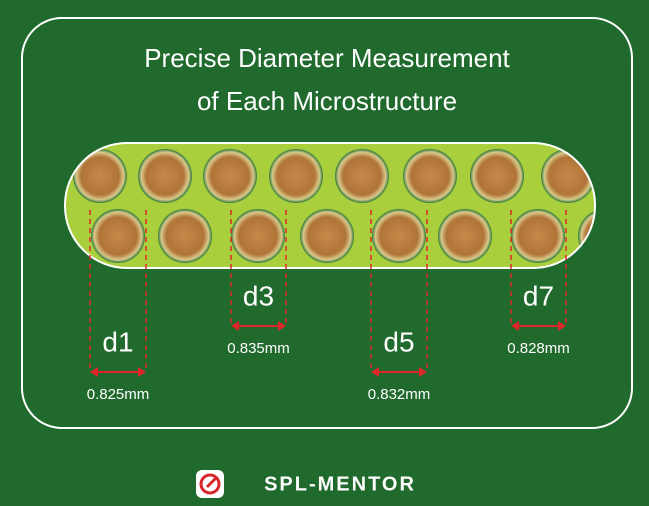 The width and height of the screenshot is (649, 506). What do you see at coordinates (399, 394) in the screenshot?
I see `measure-value: 0.832mm` at bounding box center [399, 394].